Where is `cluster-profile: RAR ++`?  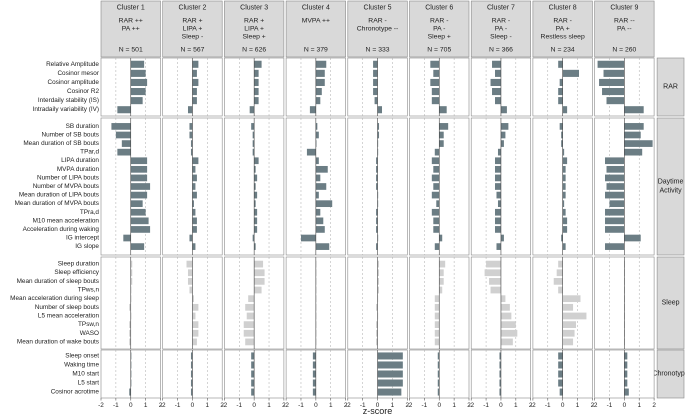
cluster-profile: RAR ++ is located at coordinates (131, 21).